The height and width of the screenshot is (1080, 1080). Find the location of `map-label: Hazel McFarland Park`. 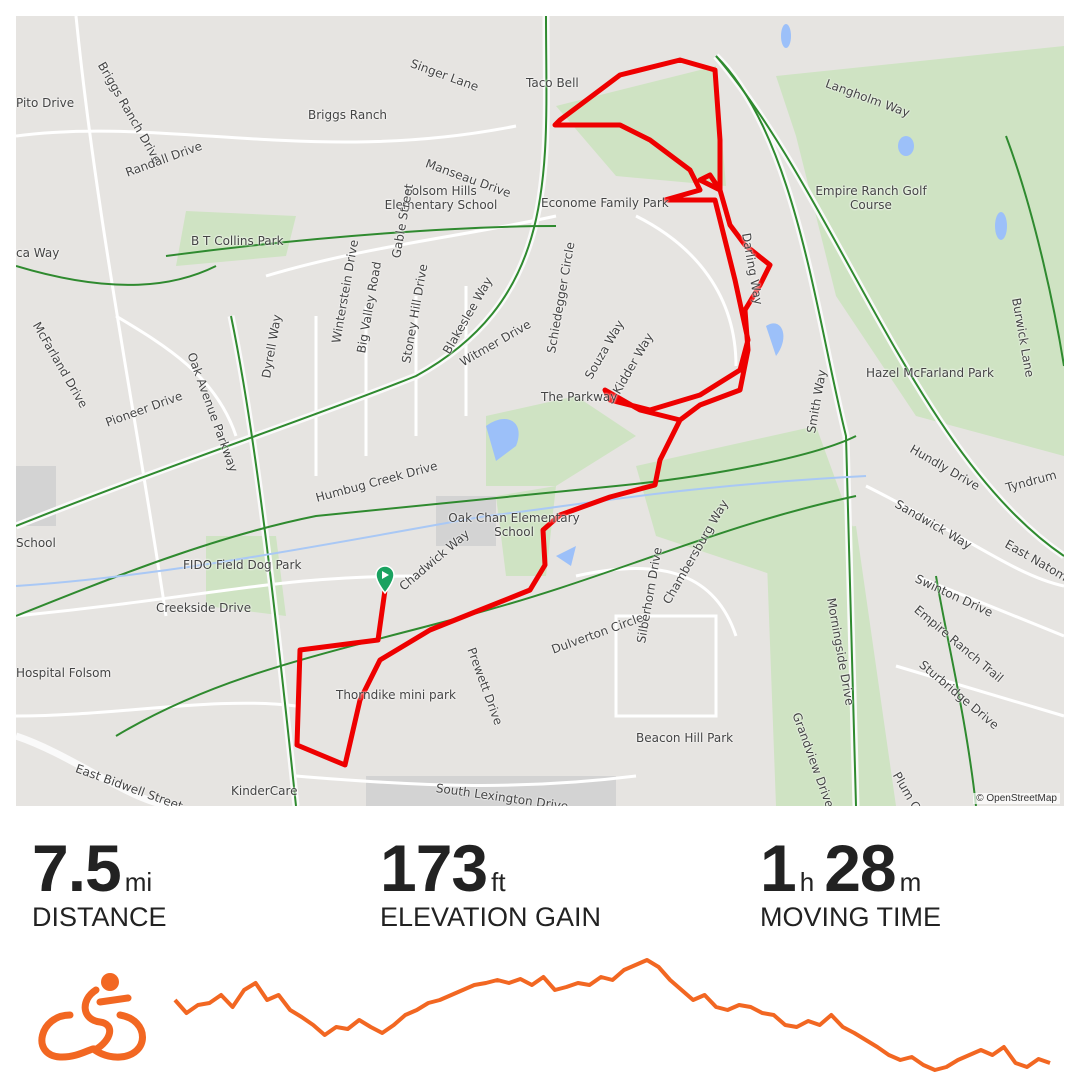

map-label: Hazel McFarland Park is located at coordinates (930, 373).